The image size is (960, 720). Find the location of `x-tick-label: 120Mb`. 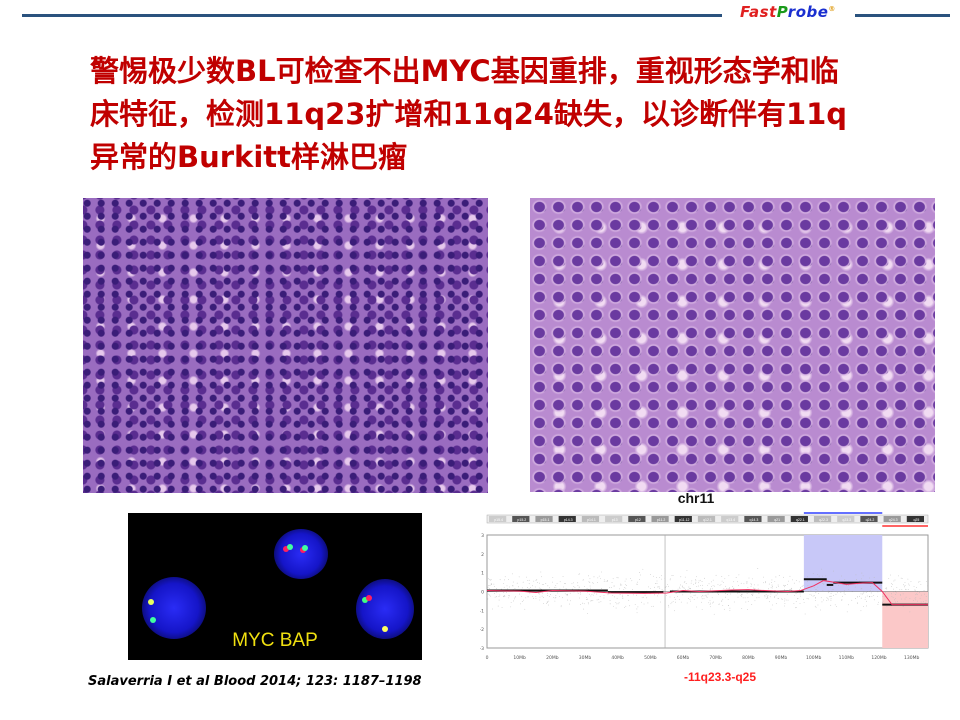

x-tick-label: 120Mb is located at coordinates (878, 658).